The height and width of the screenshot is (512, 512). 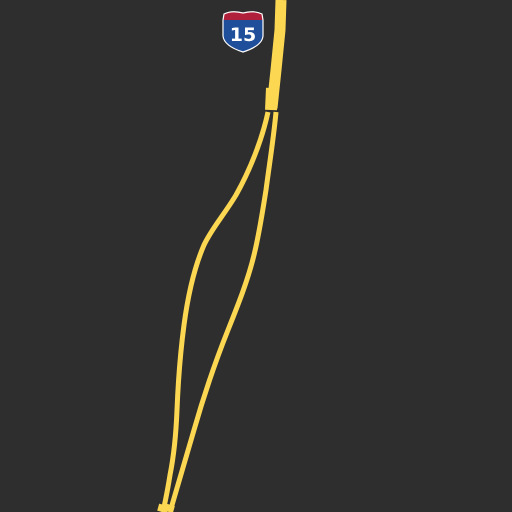 I want to click on shield-body, so click(x=243, y=36).